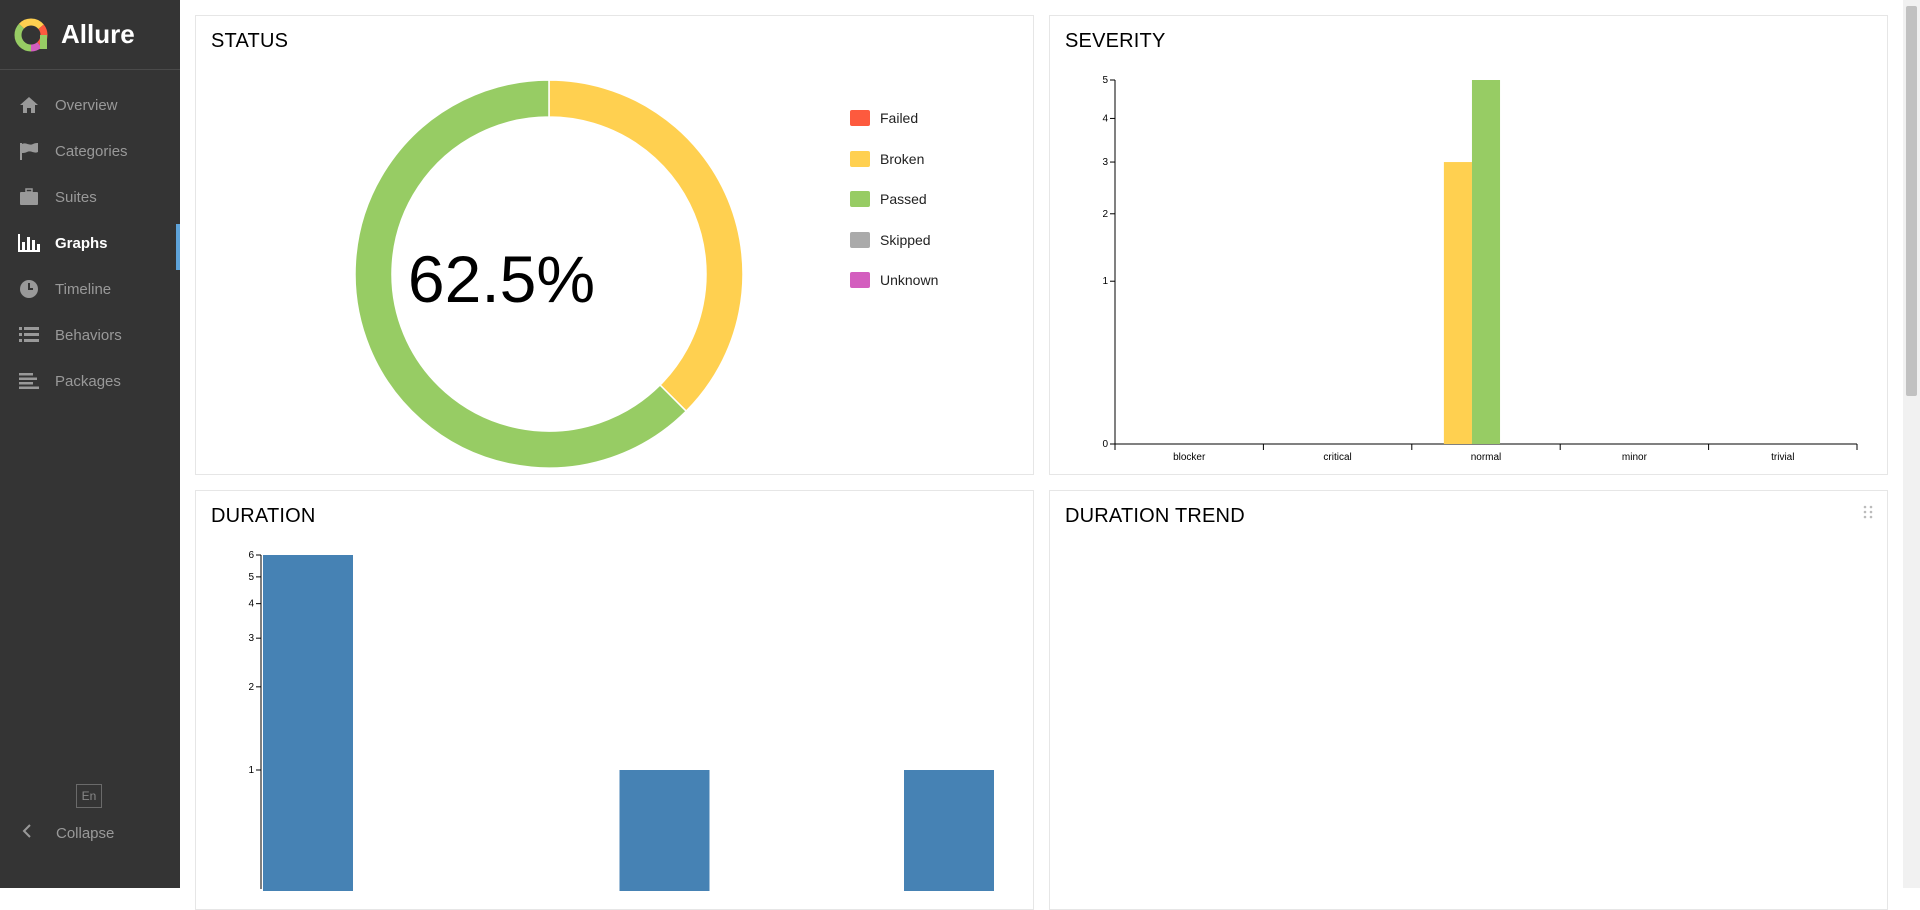 This screenshot has width=1920, height=910. I want to click on legend-item-skipped: Skipped, so click(894, 240).